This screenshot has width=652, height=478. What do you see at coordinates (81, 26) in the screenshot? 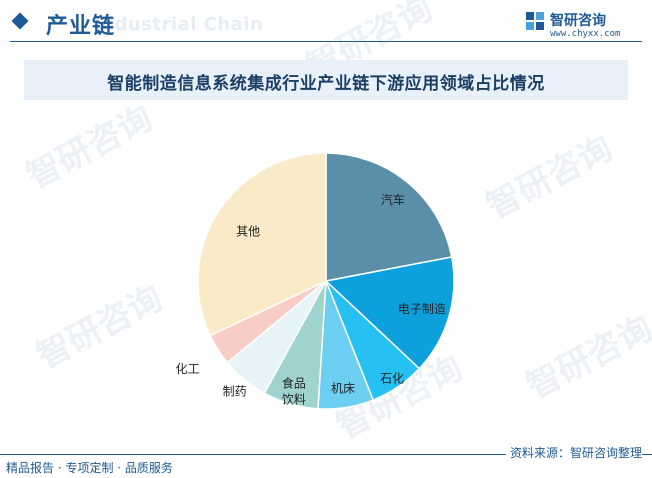
I see `page-title: 产业链` at bounding box center [81, 26].